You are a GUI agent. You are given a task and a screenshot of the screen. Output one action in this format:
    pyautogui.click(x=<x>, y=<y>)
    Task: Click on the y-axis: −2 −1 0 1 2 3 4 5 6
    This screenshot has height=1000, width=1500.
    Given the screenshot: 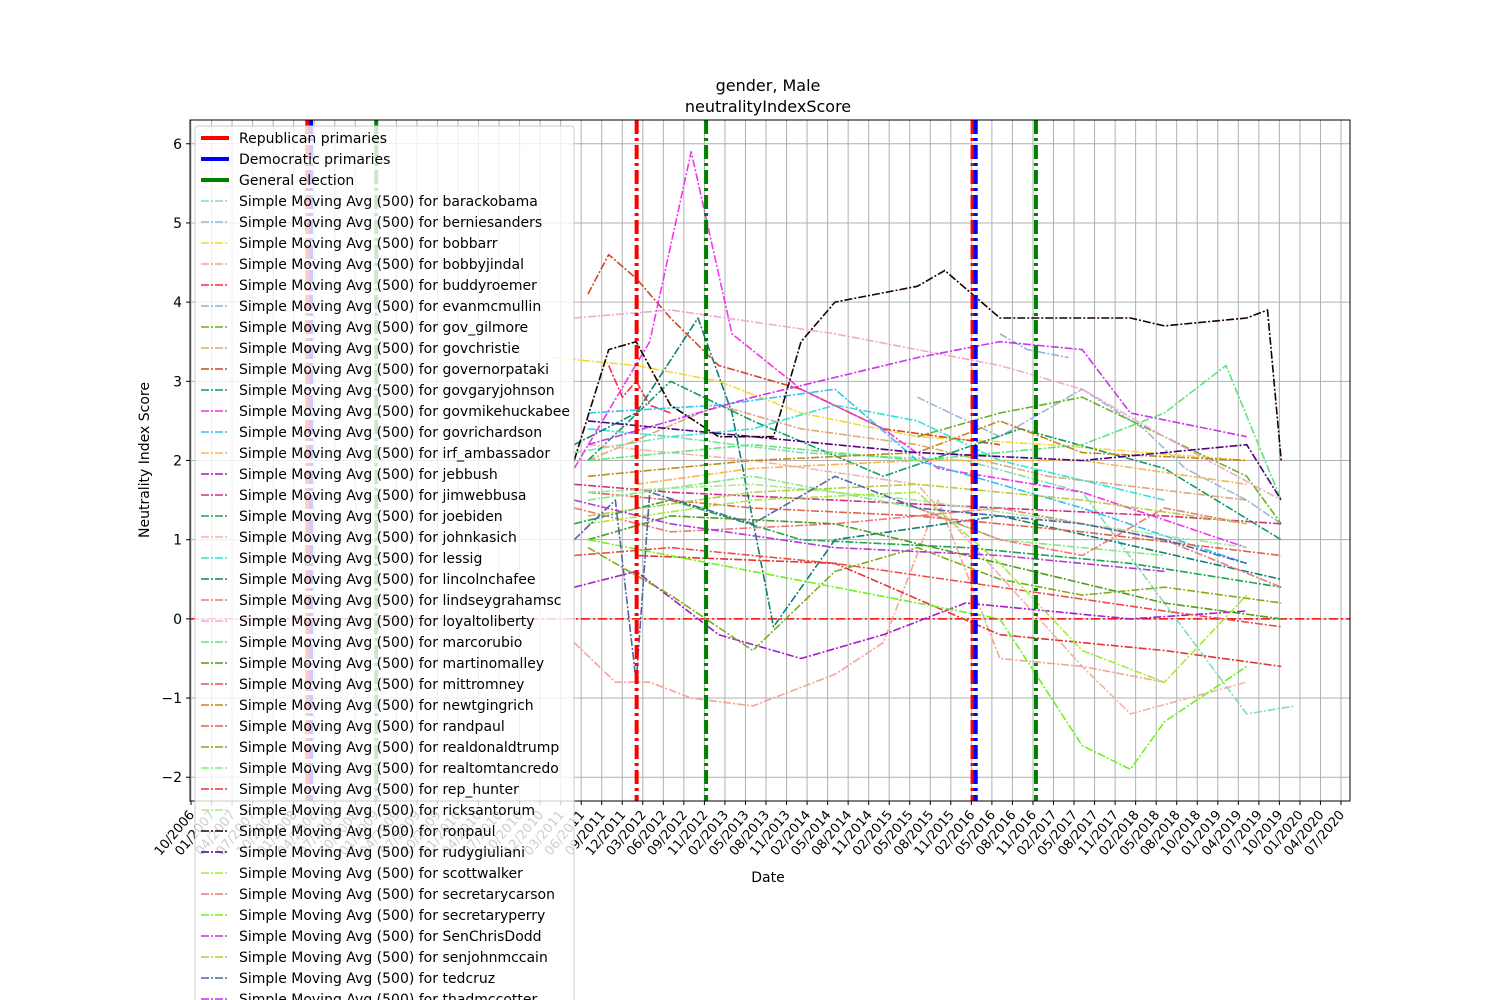 What is the action you would take?
    pyautogui.click(x=175, y=461)
    